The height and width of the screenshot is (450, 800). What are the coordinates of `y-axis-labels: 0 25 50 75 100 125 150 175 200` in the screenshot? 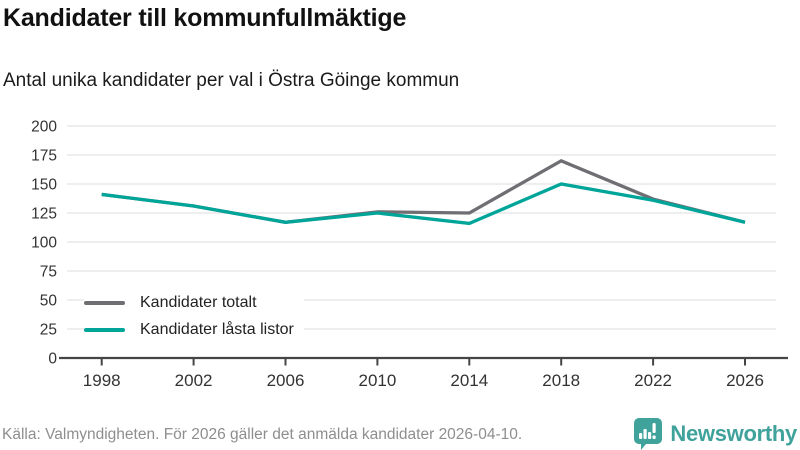 It's located at (44, 243).